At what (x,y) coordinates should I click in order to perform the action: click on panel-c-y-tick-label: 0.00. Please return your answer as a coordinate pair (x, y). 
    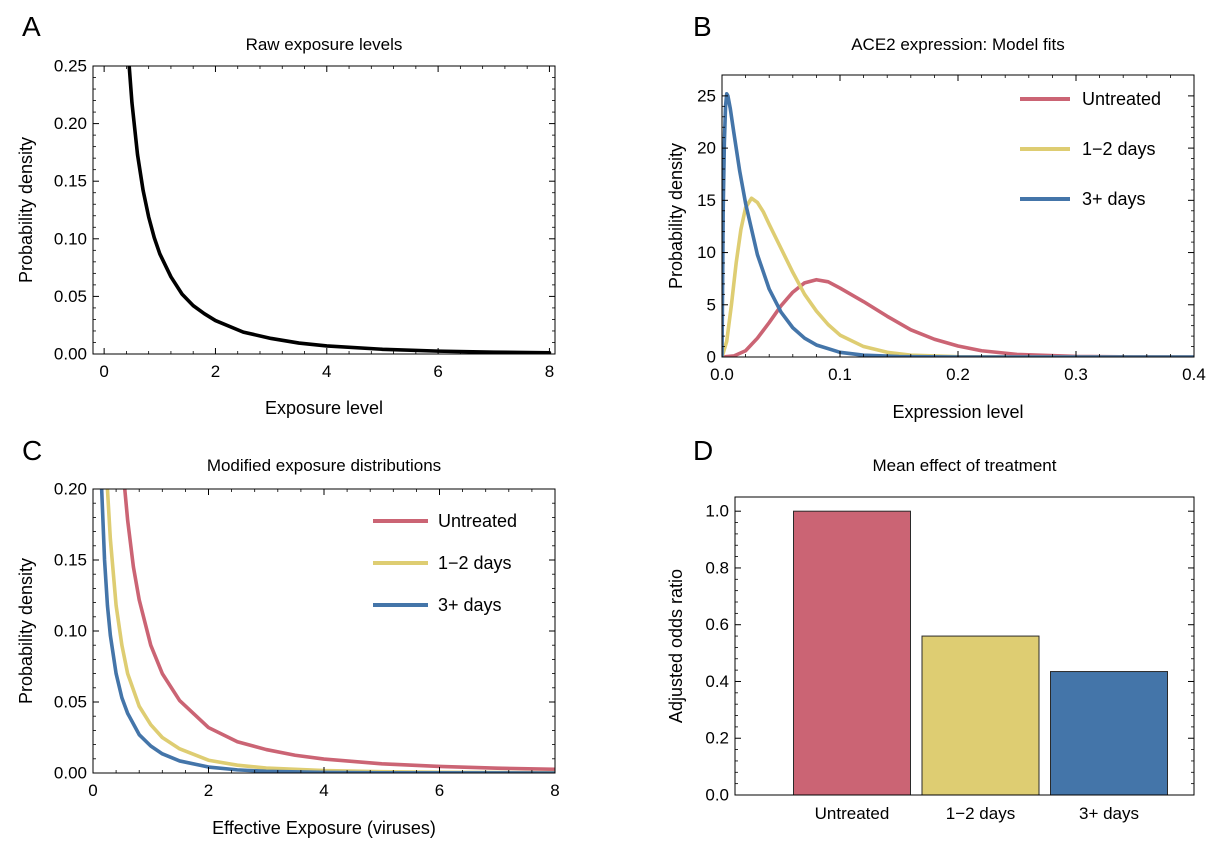
    Looking at the image, I should click on (70, 773).